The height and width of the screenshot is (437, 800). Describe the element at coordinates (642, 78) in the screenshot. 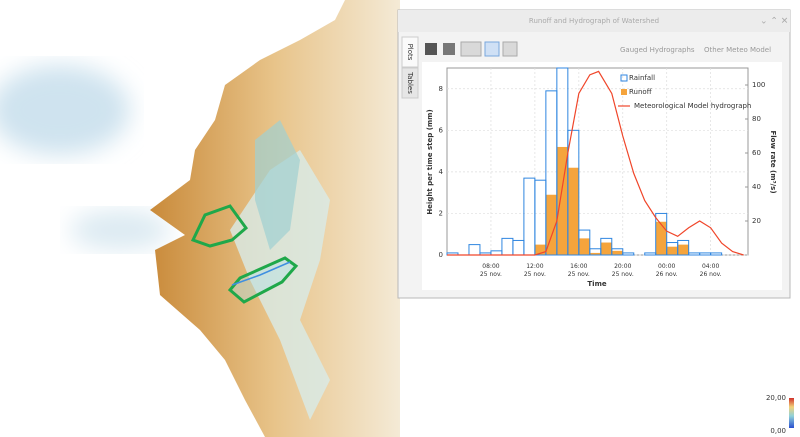

I see `legend-label: Rainfall` at that location.